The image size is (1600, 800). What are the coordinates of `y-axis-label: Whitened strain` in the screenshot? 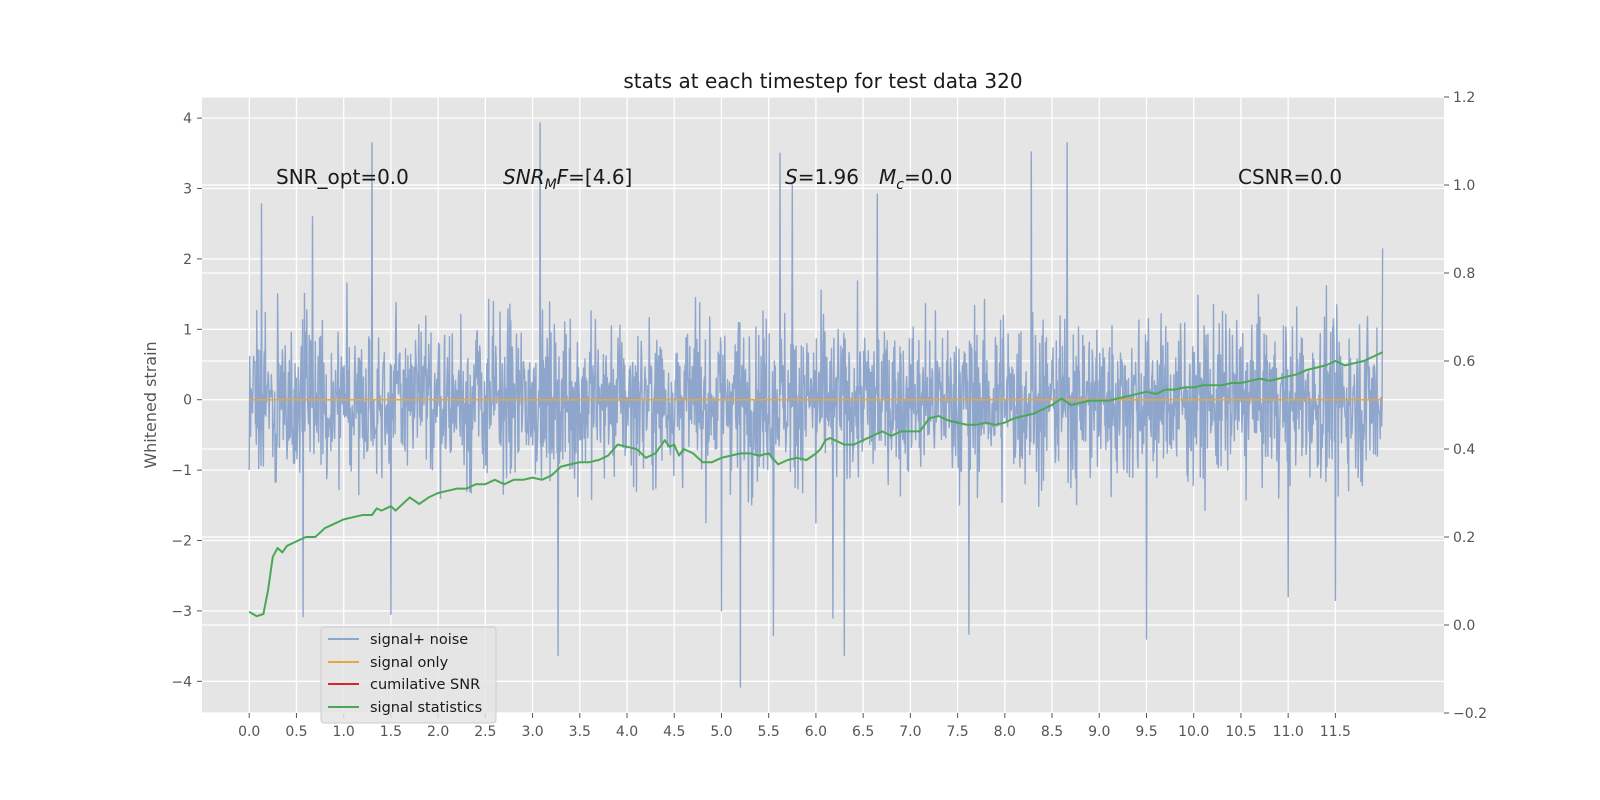 It's located at (150, 404).